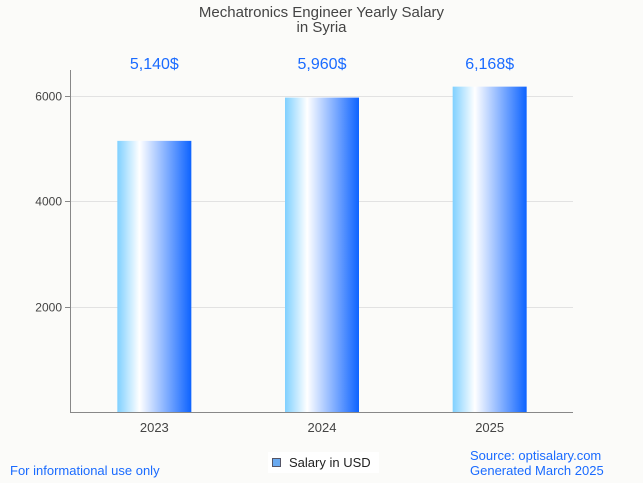 This screenshot has height=483, width=643. Describe the element at coordinates (322, 255) in the screenshot. I see `bar-2024` at that location.